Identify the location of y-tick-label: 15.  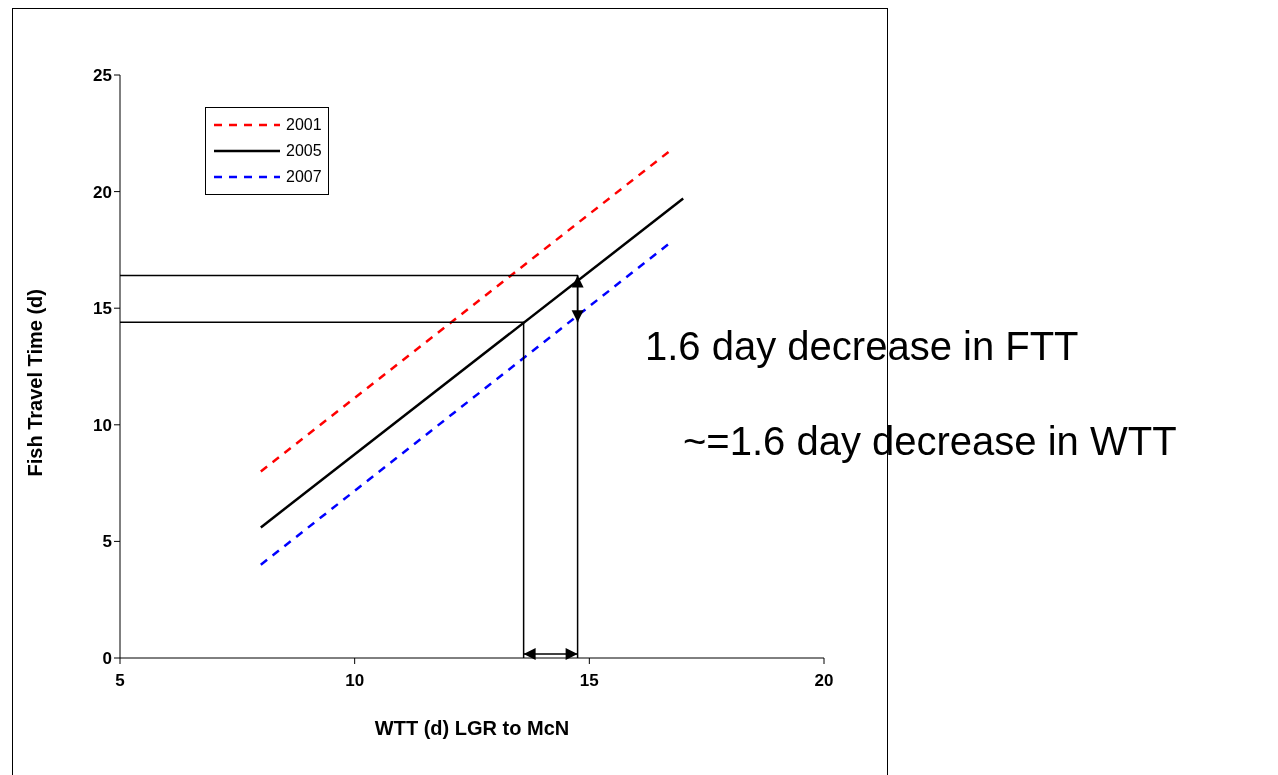
(102, 309).